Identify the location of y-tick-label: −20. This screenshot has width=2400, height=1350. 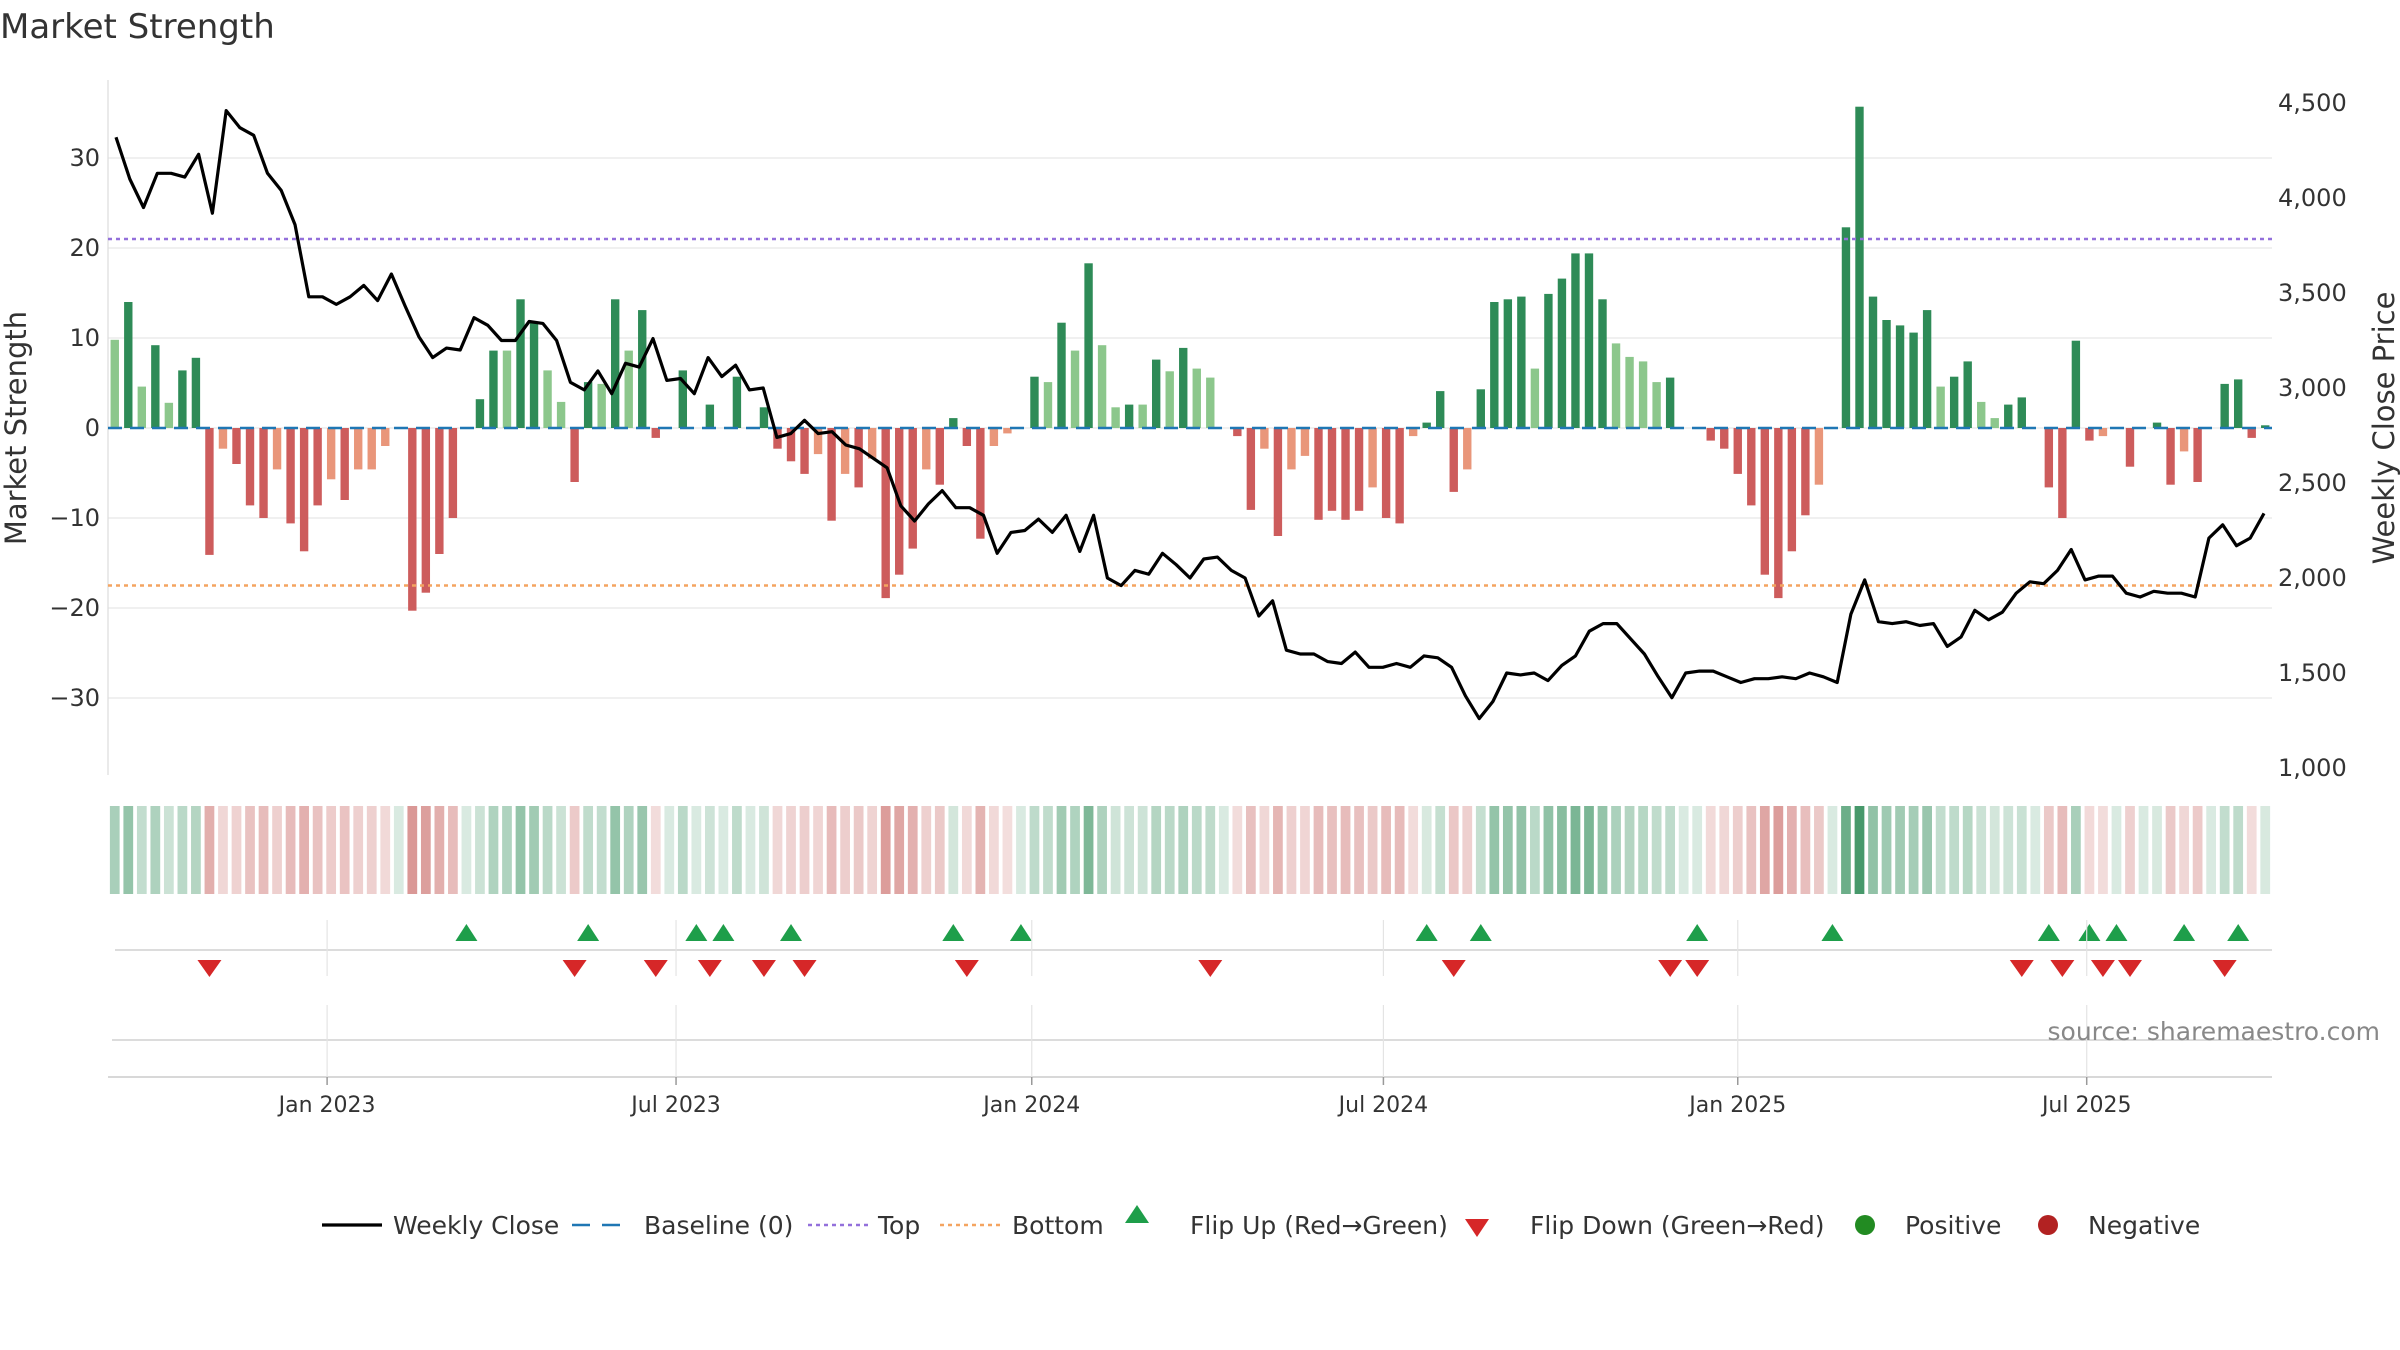
(74, 608).